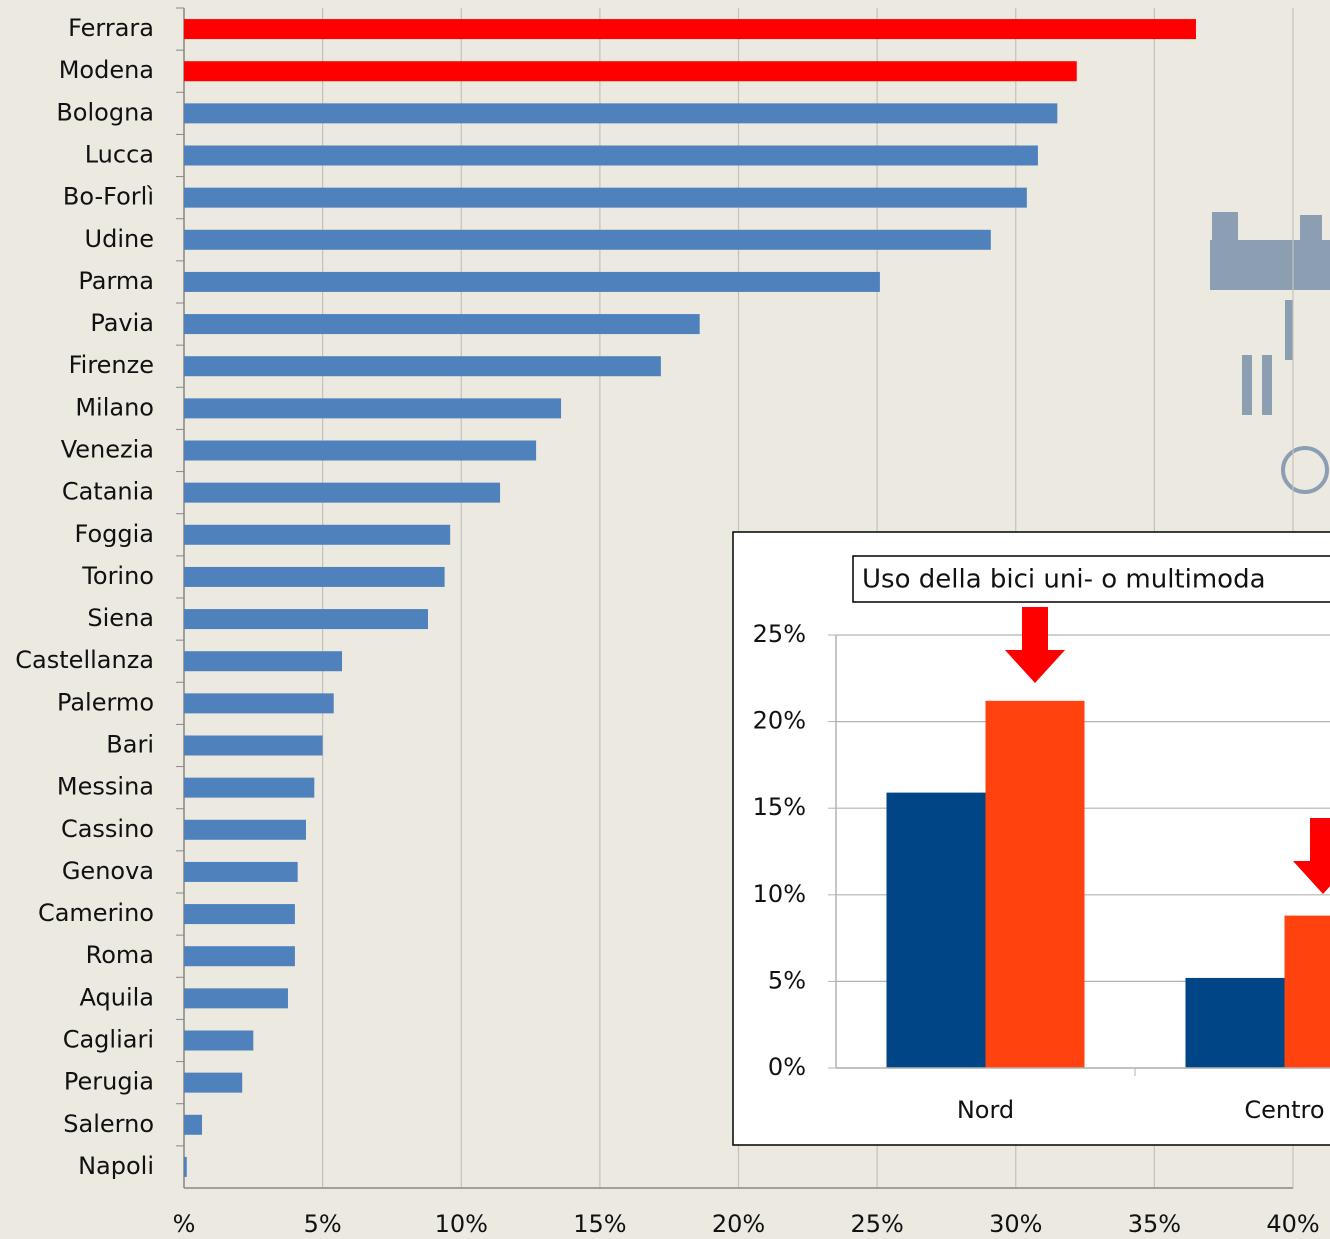  I want to click on y-tick-label: Messina, so click(105, 787).